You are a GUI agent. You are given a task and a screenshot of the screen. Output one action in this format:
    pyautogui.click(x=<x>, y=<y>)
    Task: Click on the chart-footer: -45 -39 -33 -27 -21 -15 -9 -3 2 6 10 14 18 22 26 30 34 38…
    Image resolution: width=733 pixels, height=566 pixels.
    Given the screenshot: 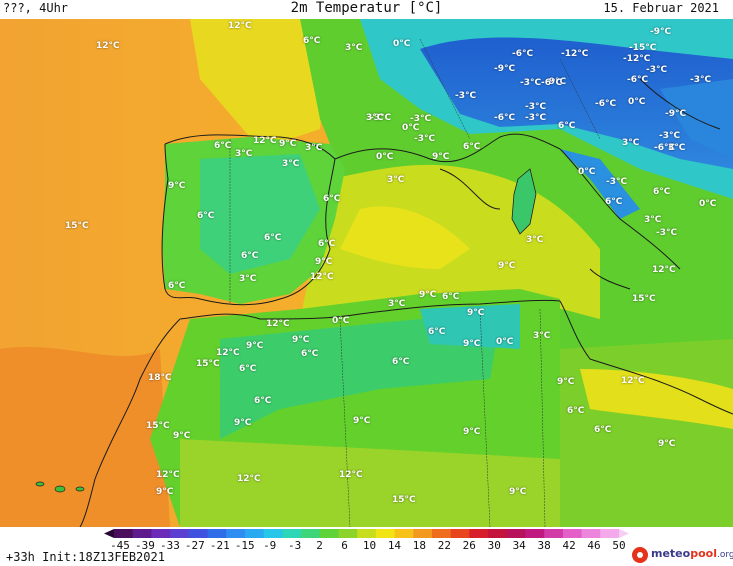 What is the action you would take?
    pyautogui.click(x=366, y=546)
    